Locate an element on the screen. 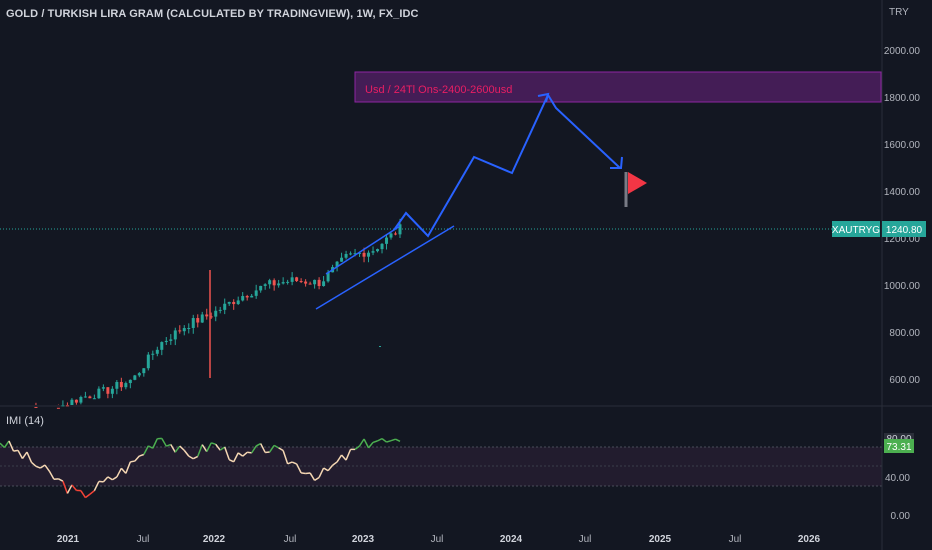 Image resolution: width=932 pixels, height=550 pixels. imi-tick-label: 40.00 is located at coordinates (897, 478).